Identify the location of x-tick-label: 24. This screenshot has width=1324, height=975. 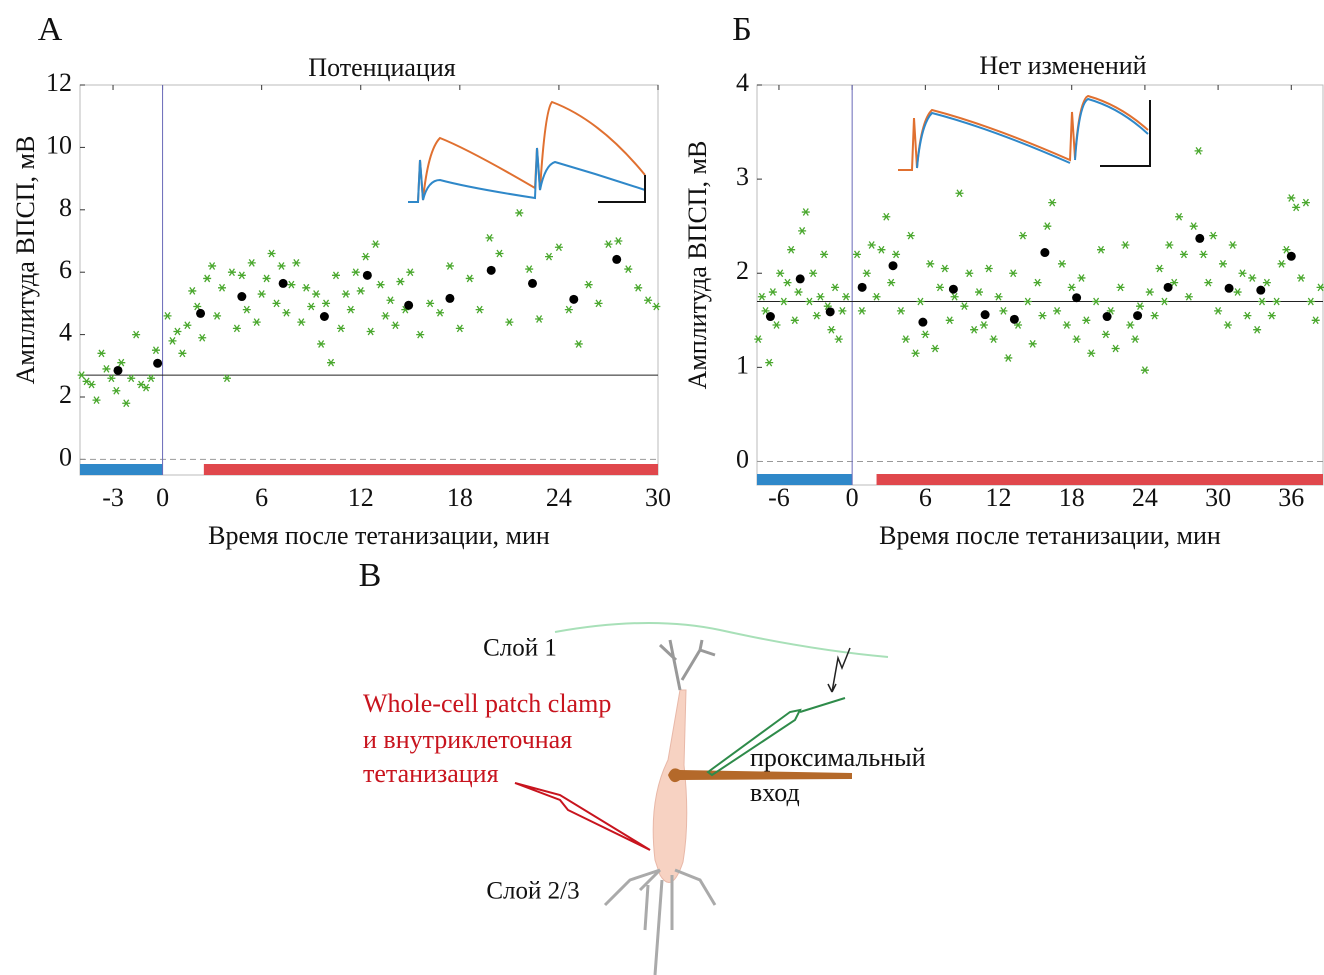
(1145, 497).